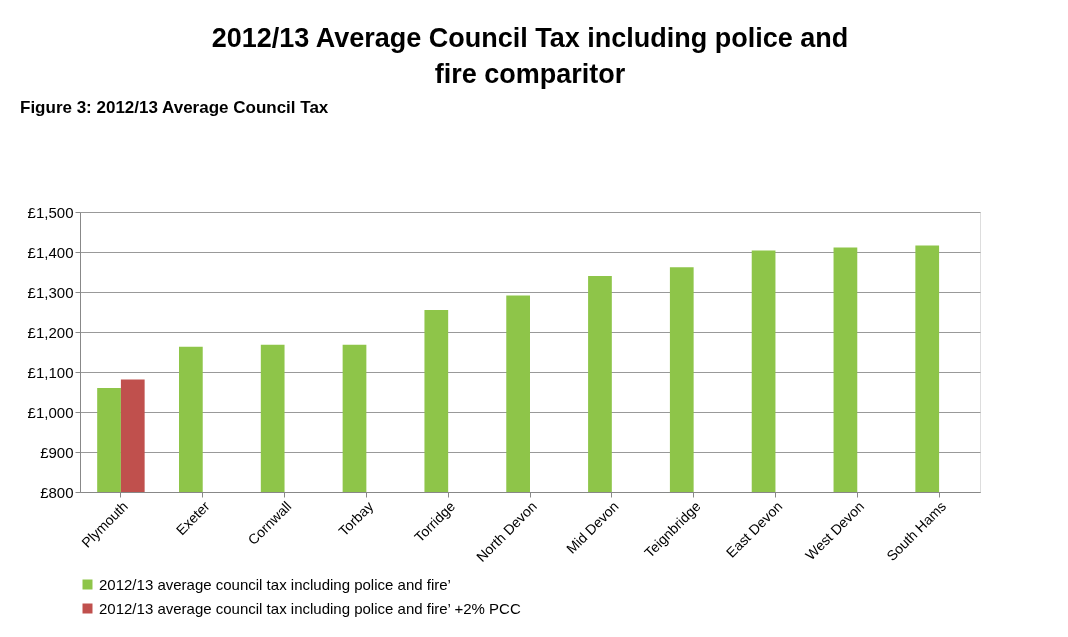  I want to click on y-tick-label: £1,400, so click(50, 252).